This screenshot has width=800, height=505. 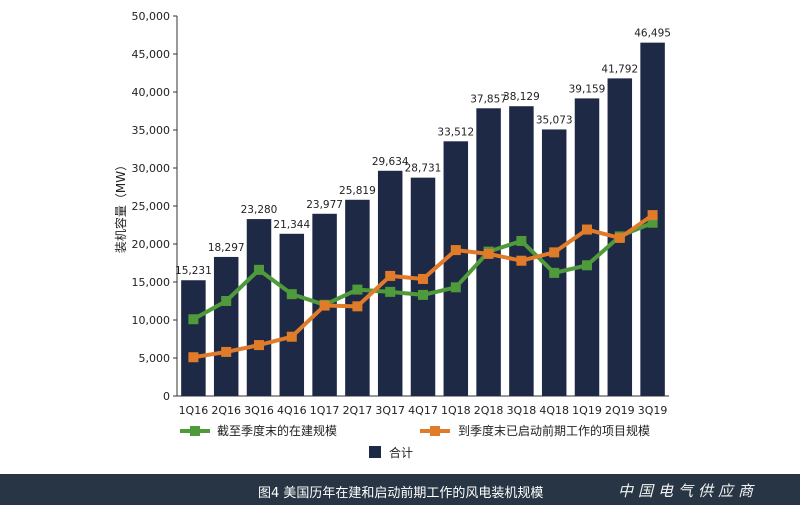 What do you see at coordinates (358, 410) in the screenshot?
I see `x-tick-label: 2Q17` at bounding box center [358, 410].